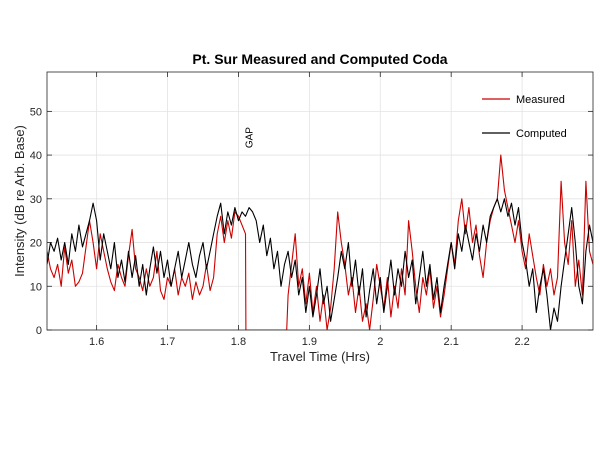 Image resolution: width=600 pixels, height=450 pixels. What do you see at coordinates (320, 356) in the screenshot?
I see `x-axis-title: Travel Time (Hrs)` at bounding box center [320, 356].